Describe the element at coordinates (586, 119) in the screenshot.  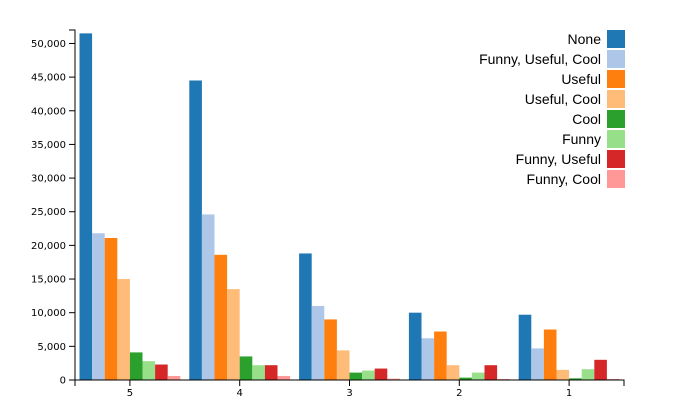
I see `legend-label: Cool` at that location.